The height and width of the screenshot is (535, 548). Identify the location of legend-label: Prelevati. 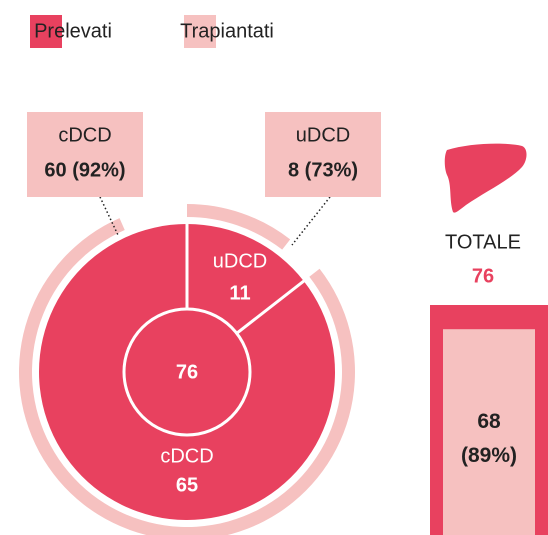
(73, 31).